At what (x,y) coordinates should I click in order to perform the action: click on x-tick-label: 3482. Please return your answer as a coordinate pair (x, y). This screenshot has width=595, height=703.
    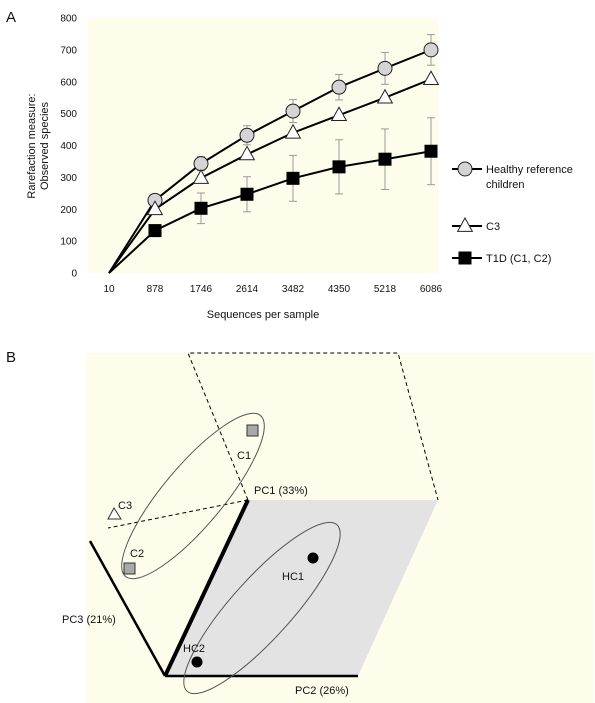
    Looking at the image, I should click on (293, 289).